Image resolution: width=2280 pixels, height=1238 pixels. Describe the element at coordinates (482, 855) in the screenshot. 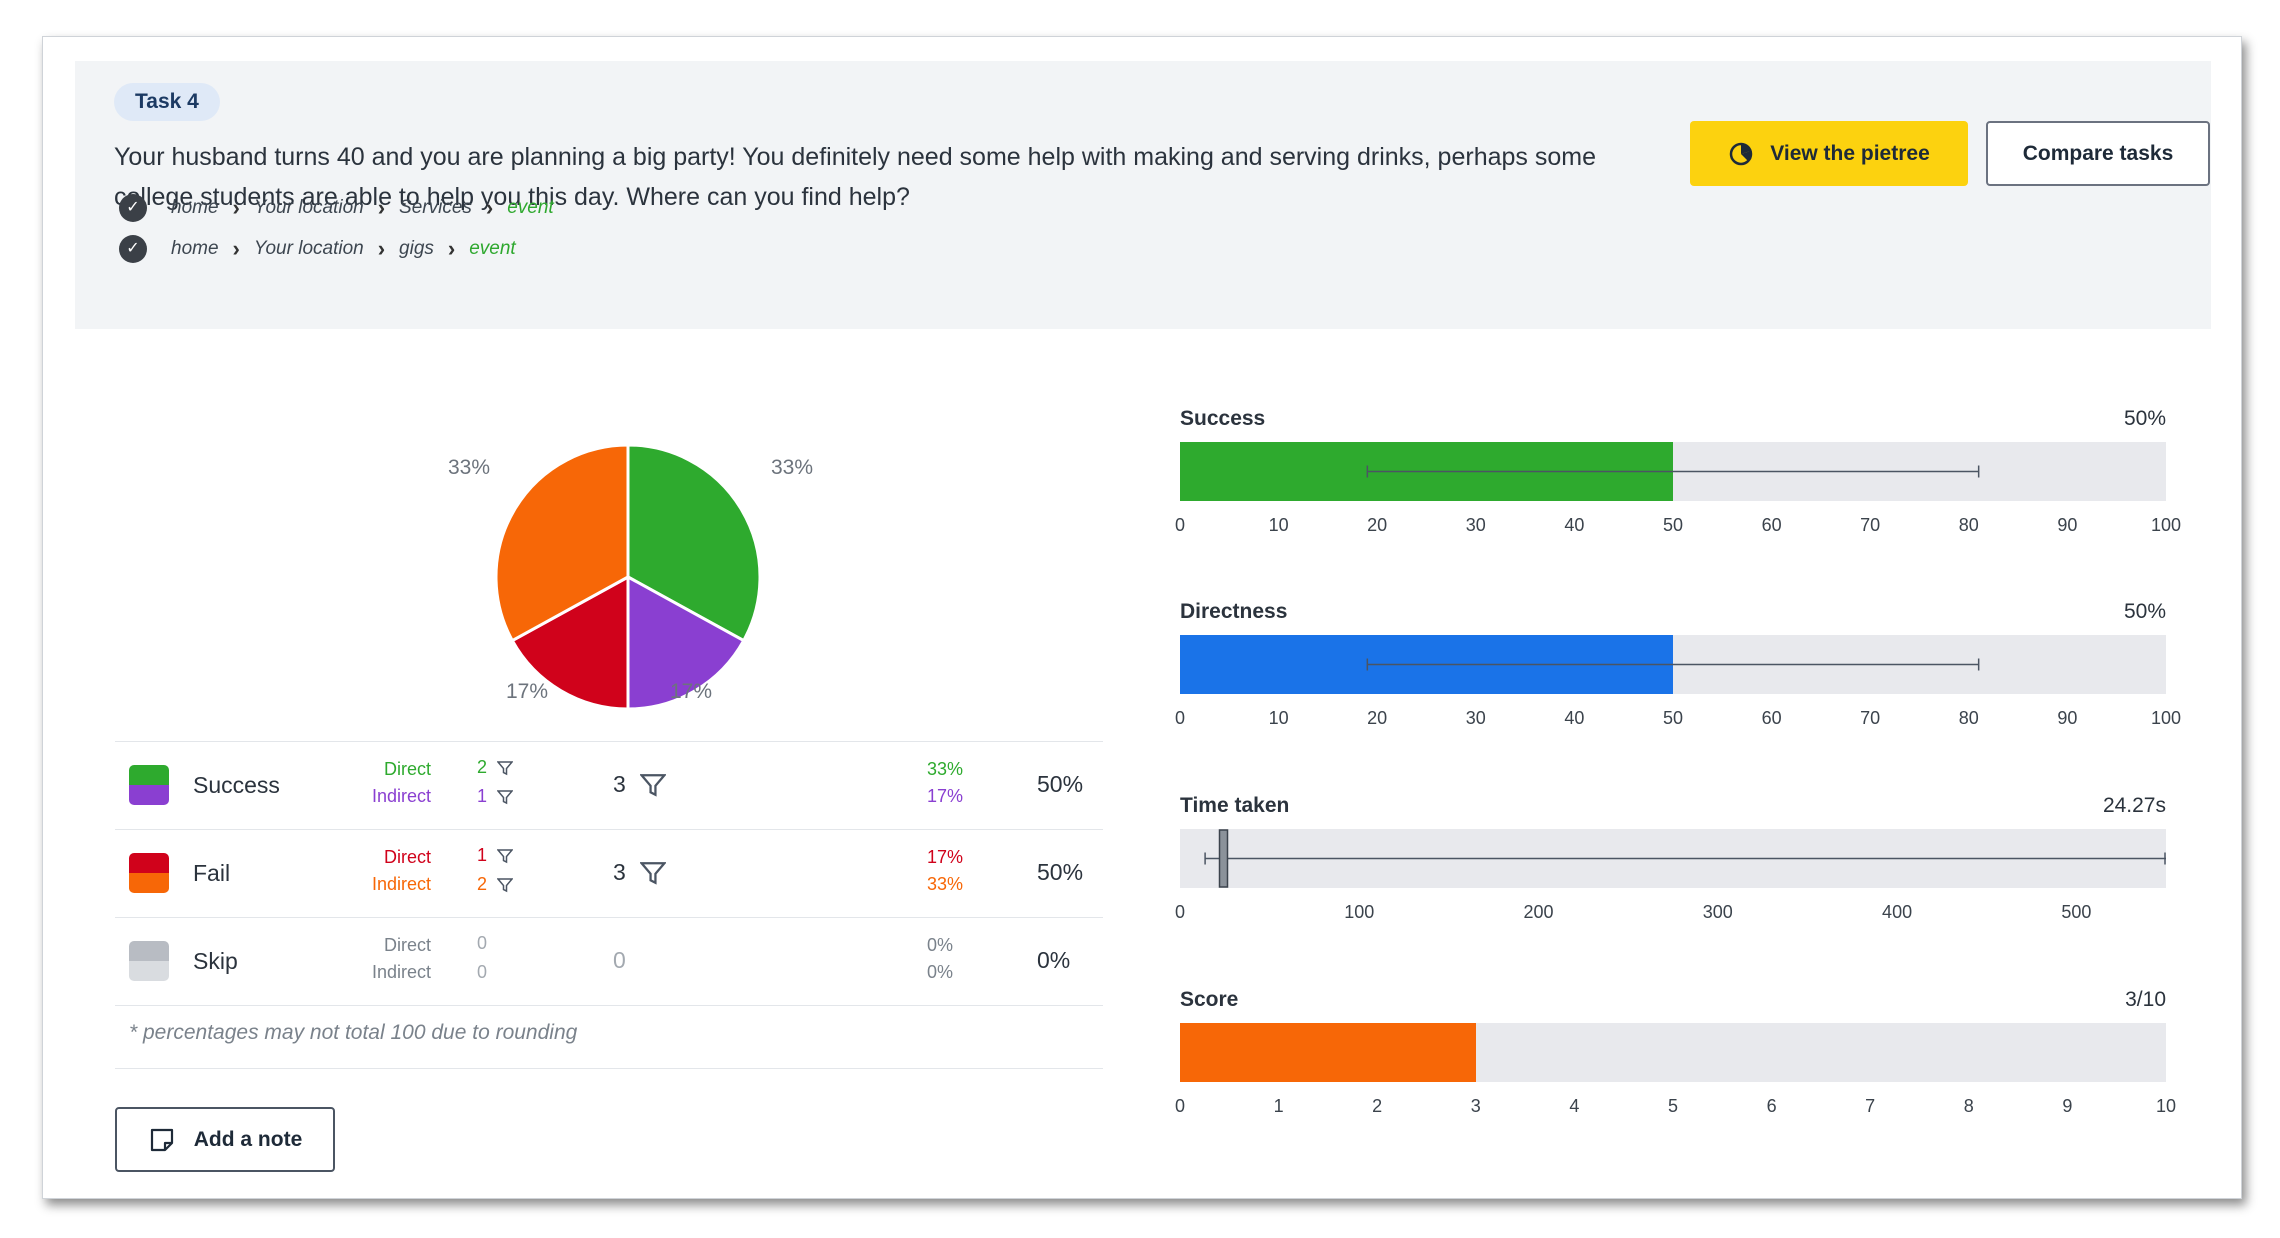

I see `direct-count-value: 1` at that location.